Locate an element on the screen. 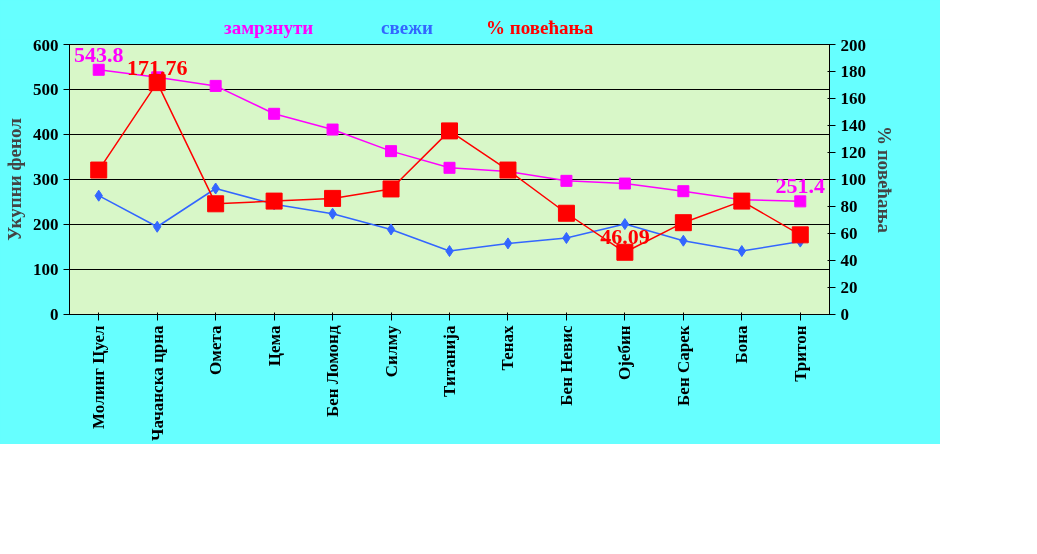  y-tick-label: 400 is located at coordinates (46, 134).